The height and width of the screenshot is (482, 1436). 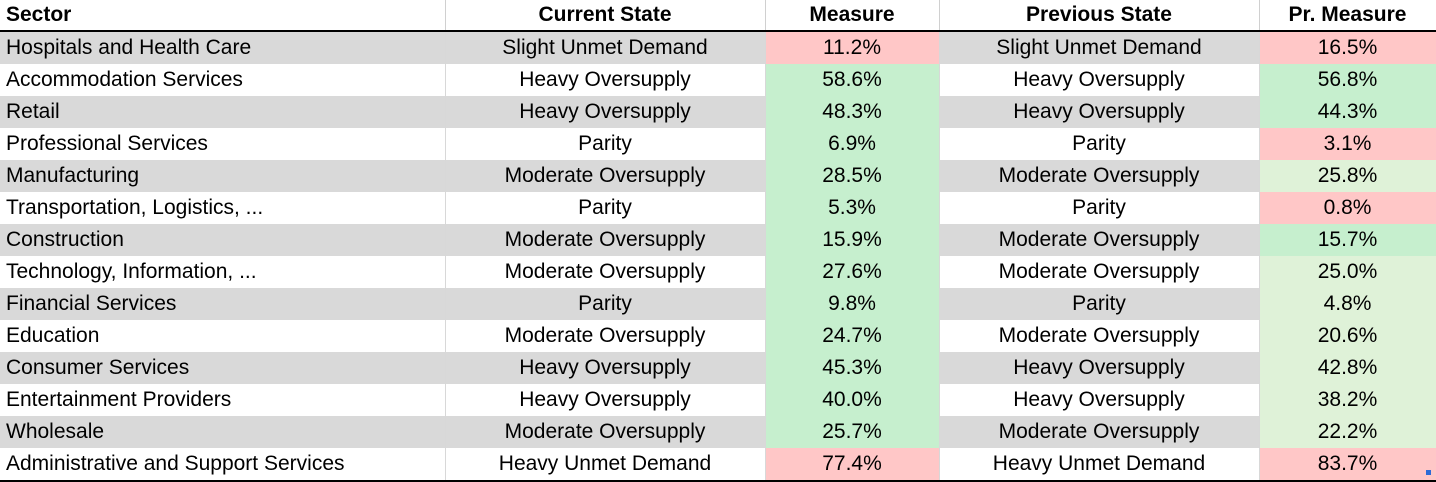 I want to click on measure-cell: 11.2%, so click(x=852, y=47).